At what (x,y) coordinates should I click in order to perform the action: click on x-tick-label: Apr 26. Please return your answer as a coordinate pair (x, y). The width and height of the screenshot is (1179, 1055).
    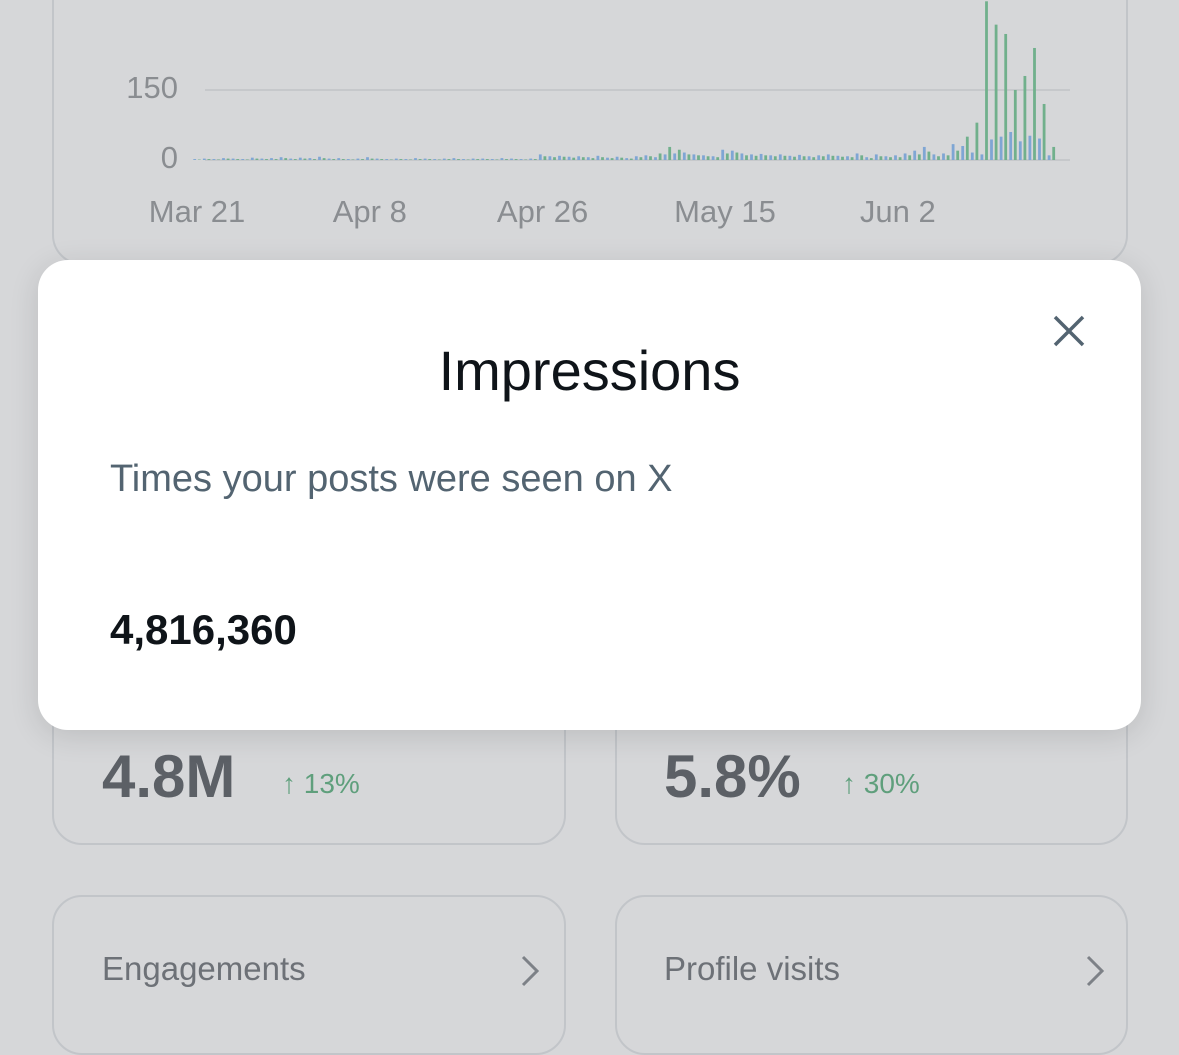
    Looking at the image, I should click on (542, 211).